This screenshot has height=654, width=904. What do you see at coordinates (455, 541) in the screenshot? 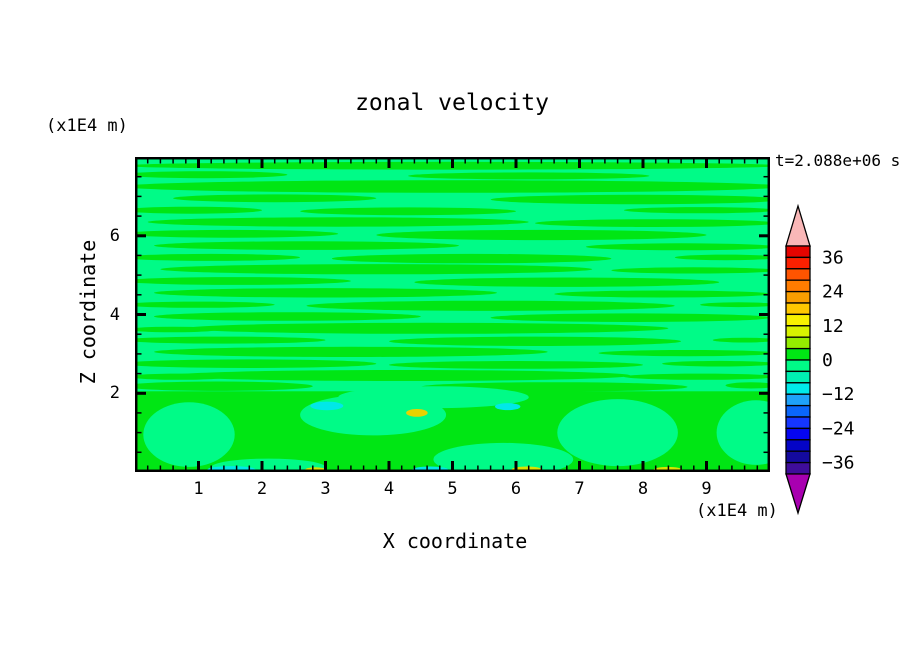
I see `x-axis-title: X coordinate` at bounding box center [455, 541].